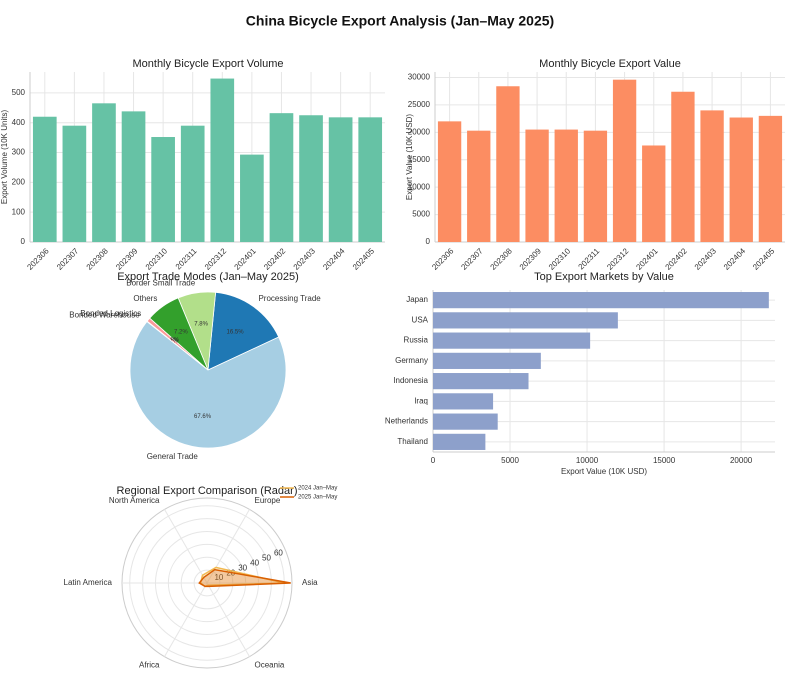 The height and width of the screenshot is (690, 800). I want to click on r-tick-label: 50, so click(266, 557).